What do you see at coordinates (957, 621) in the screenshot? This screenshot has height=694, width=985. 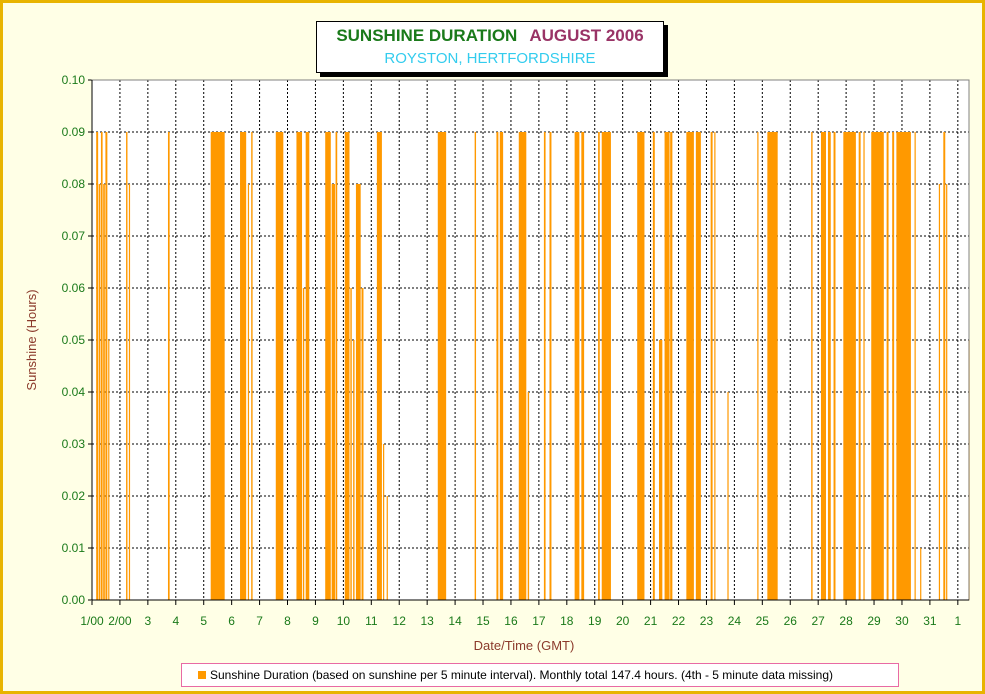 I see `x-tick-label: 1` at bounding box center [957, 621].